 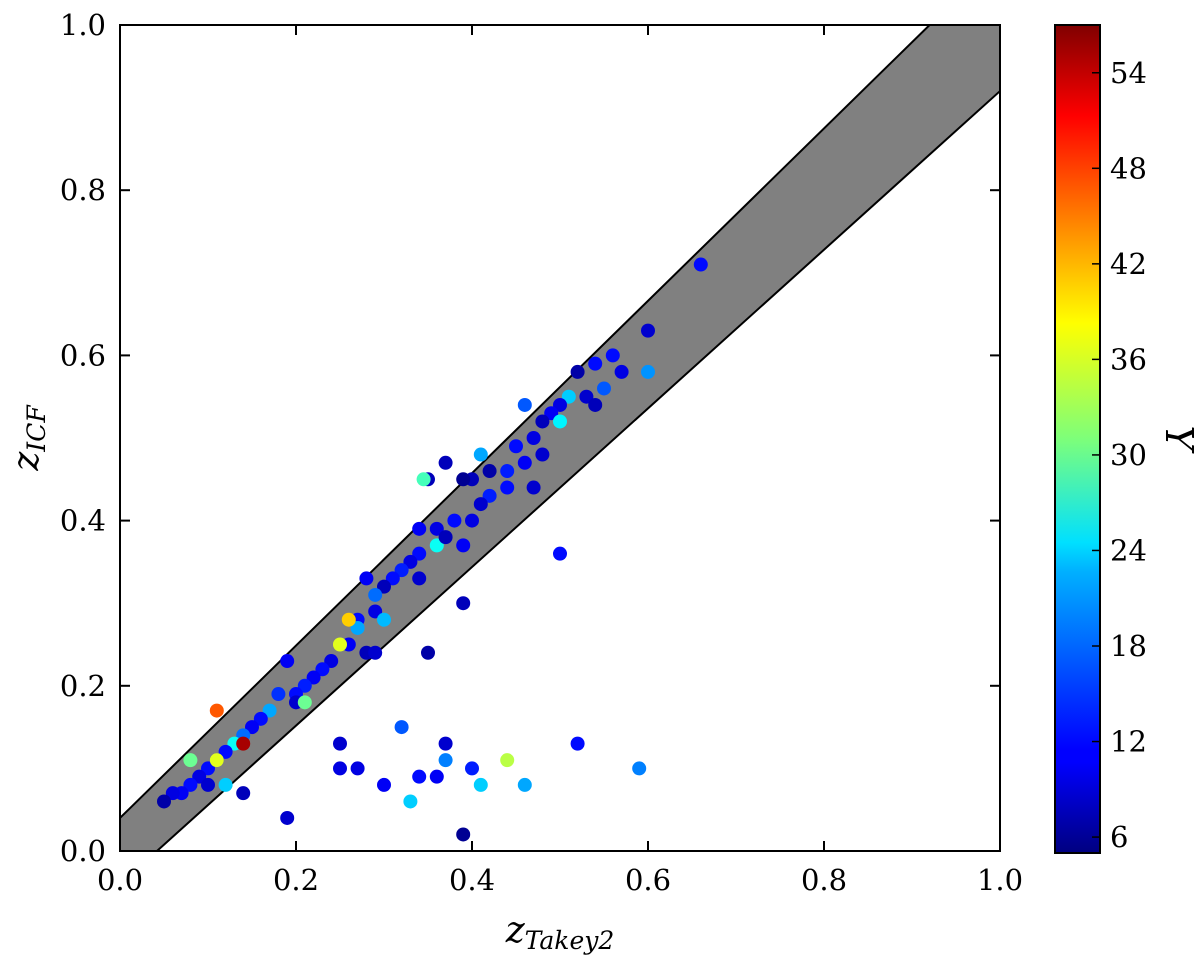 I want to click on colorbar-tick-label: 12, so click(x=1128, y=742).